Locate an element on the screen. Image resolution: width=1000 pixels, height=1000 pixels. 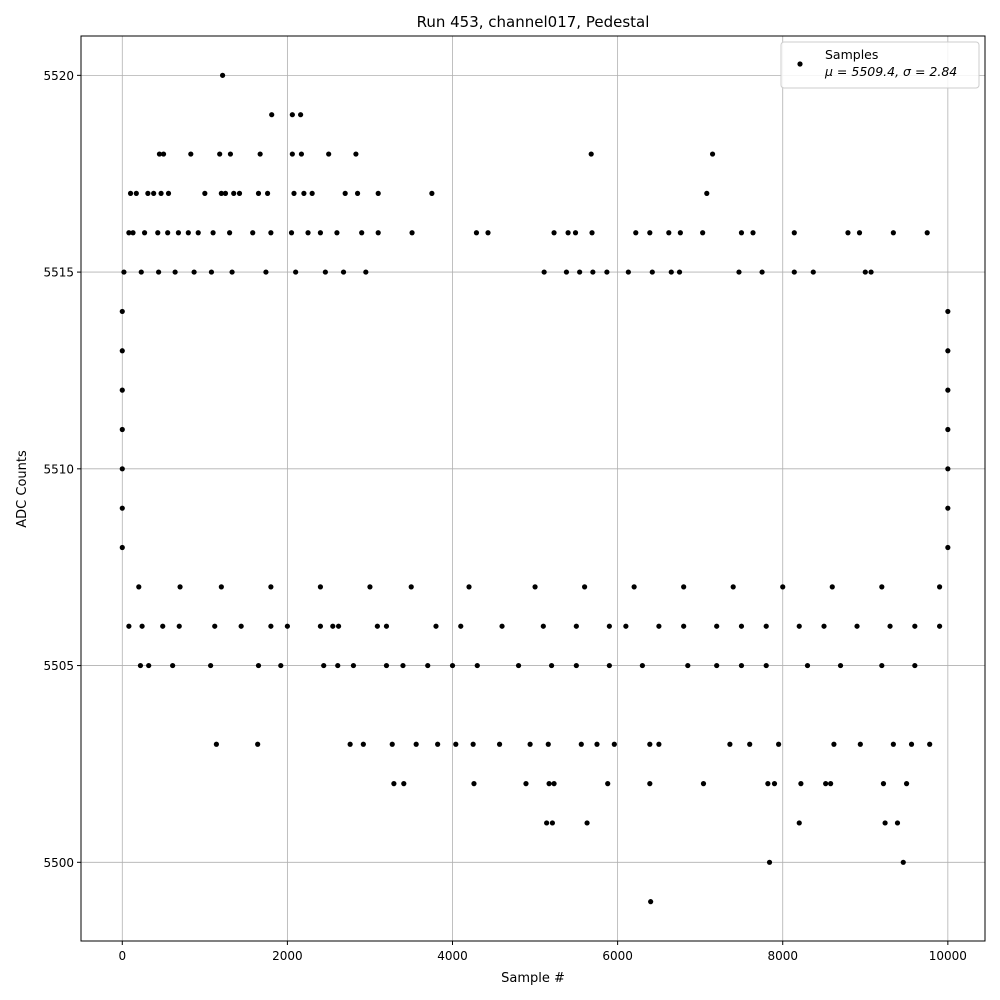
x-ticks: 0 2000 4000 6000 8000 10000 is located at coordinates (542, 952).